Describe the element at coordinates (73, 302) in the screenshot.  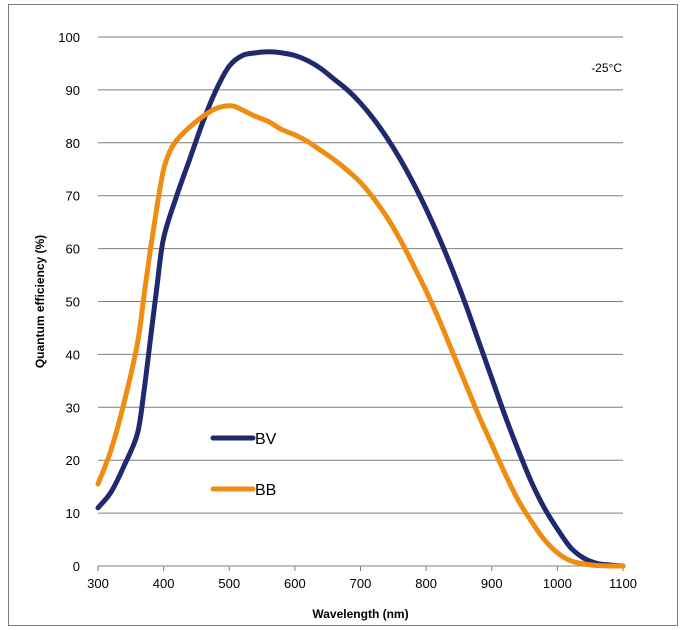
I see `y-tick-label: 50` at that location.